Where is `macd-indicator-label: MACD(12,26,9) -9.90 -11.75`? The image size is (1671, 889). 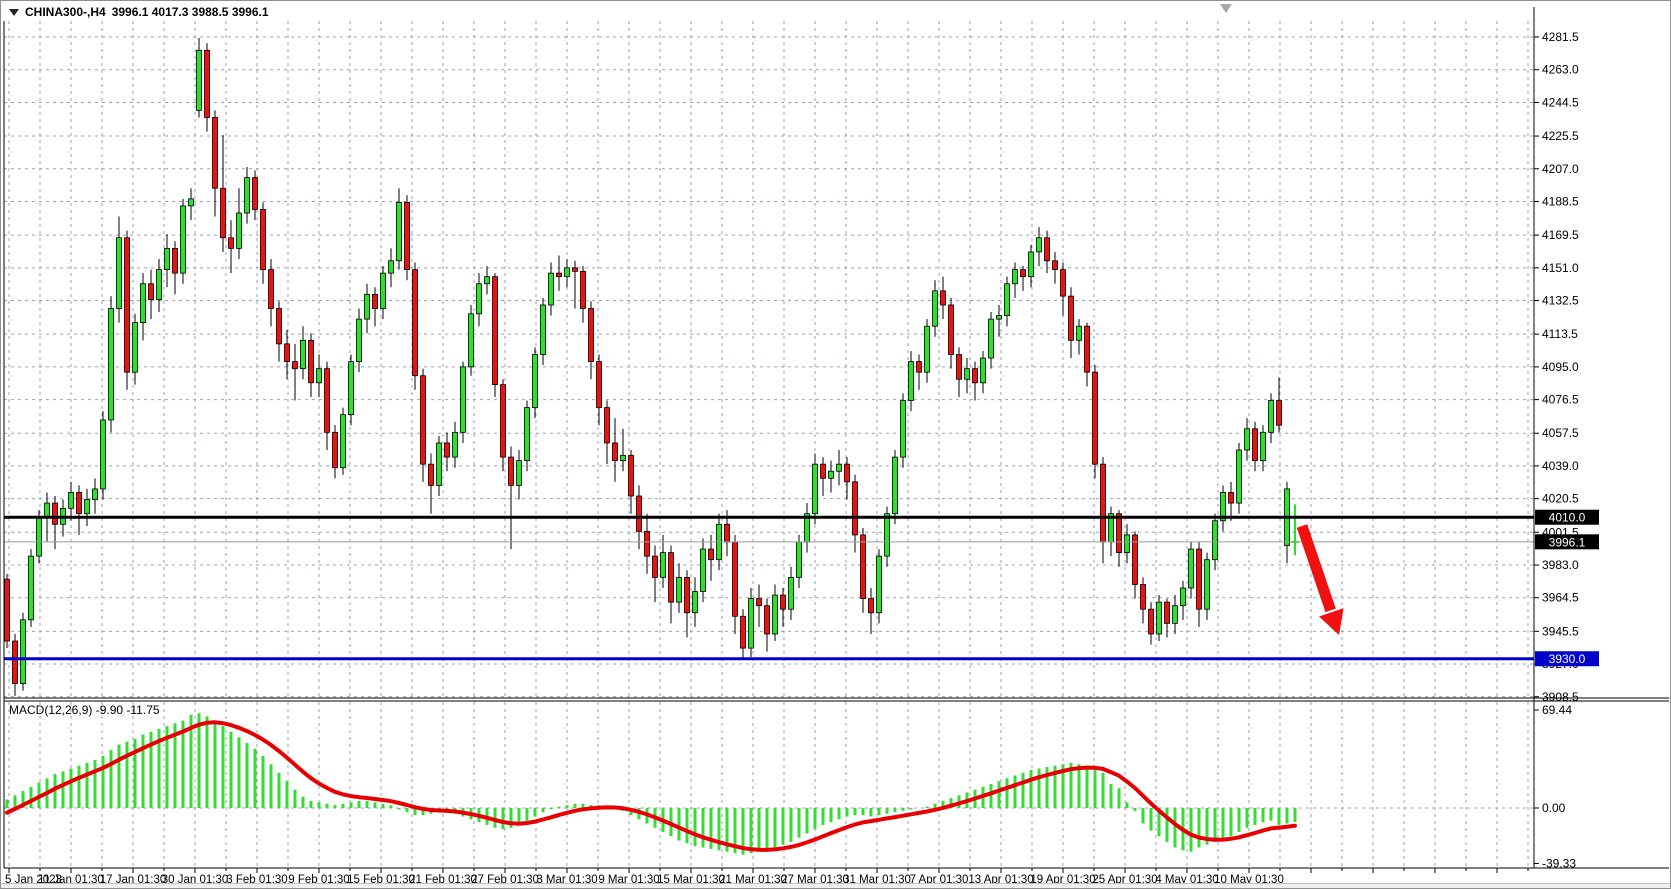
macd-indicator-label: MACD(12,26,9) -9.90 -11.75 is located at coordinates (84, 710).